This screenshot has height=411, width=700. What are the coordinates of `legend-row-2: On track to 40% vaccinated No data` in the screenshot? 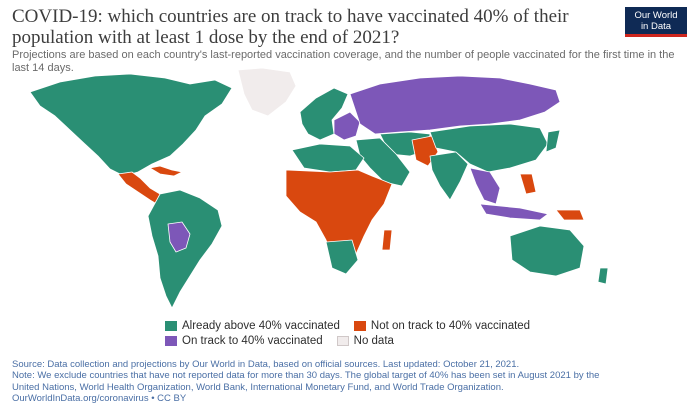 It's located at (365, 340).